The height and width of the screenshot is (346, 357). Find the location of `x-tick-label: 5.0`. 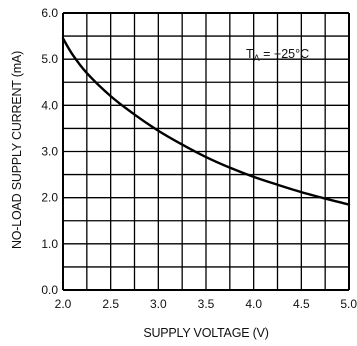

x-tick-label: 5.0 is located at coordinates (348, 304).